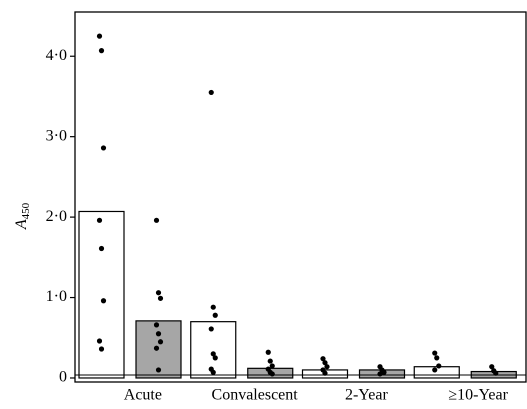 This screenshot has width=527, height=409. I want to click on x-tick-label: Acute, so click(143, 395).